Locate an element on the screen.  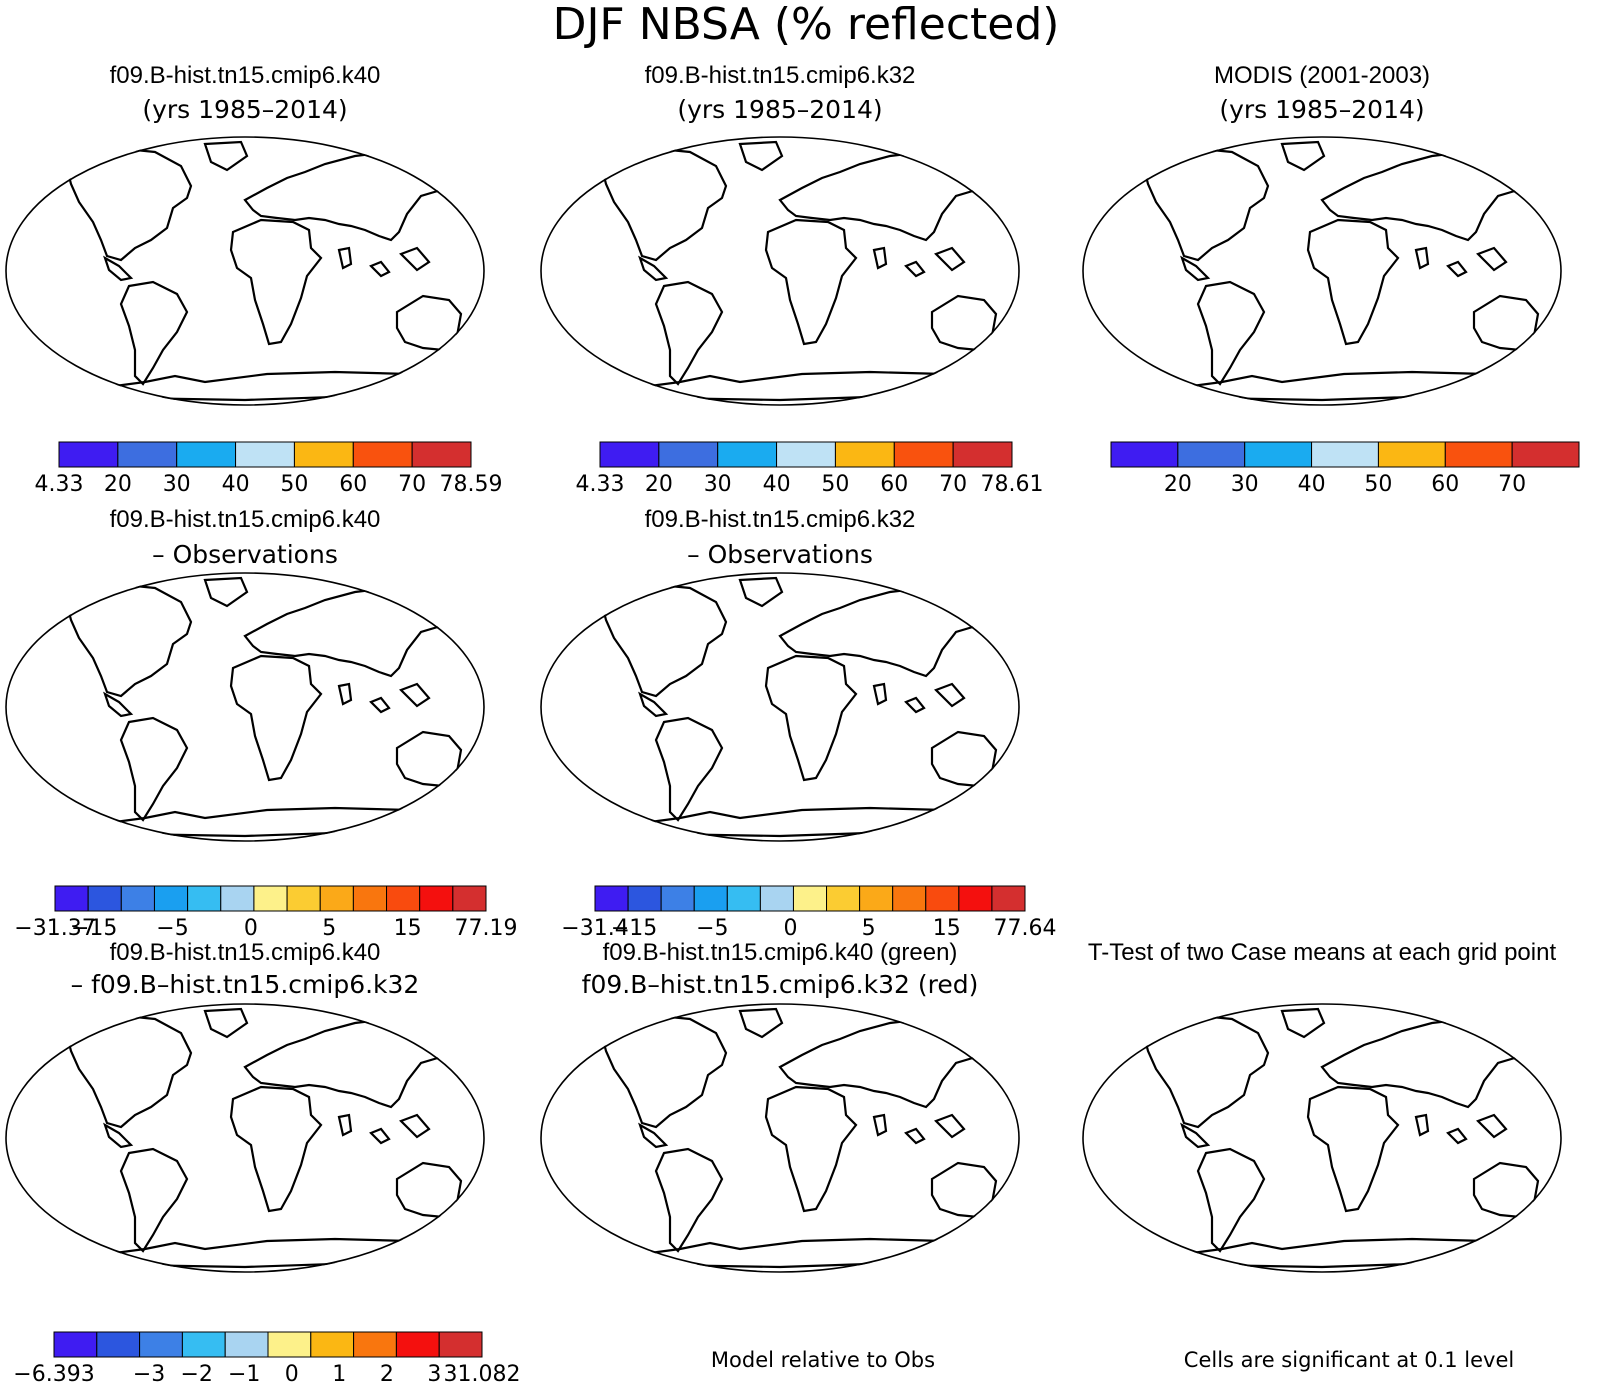
panel-note: Model relative to Obs is located at coordinates (823, 1360).